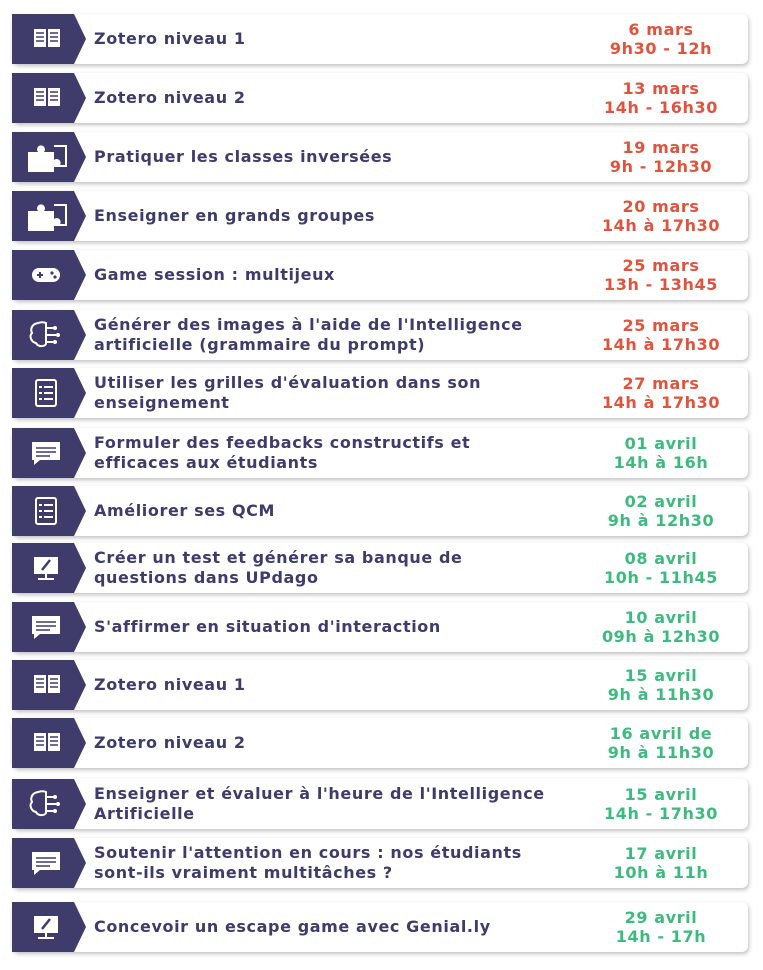  I want to click on workshop-title: S'affirmer en situation d'interaction, so click(267, 627).